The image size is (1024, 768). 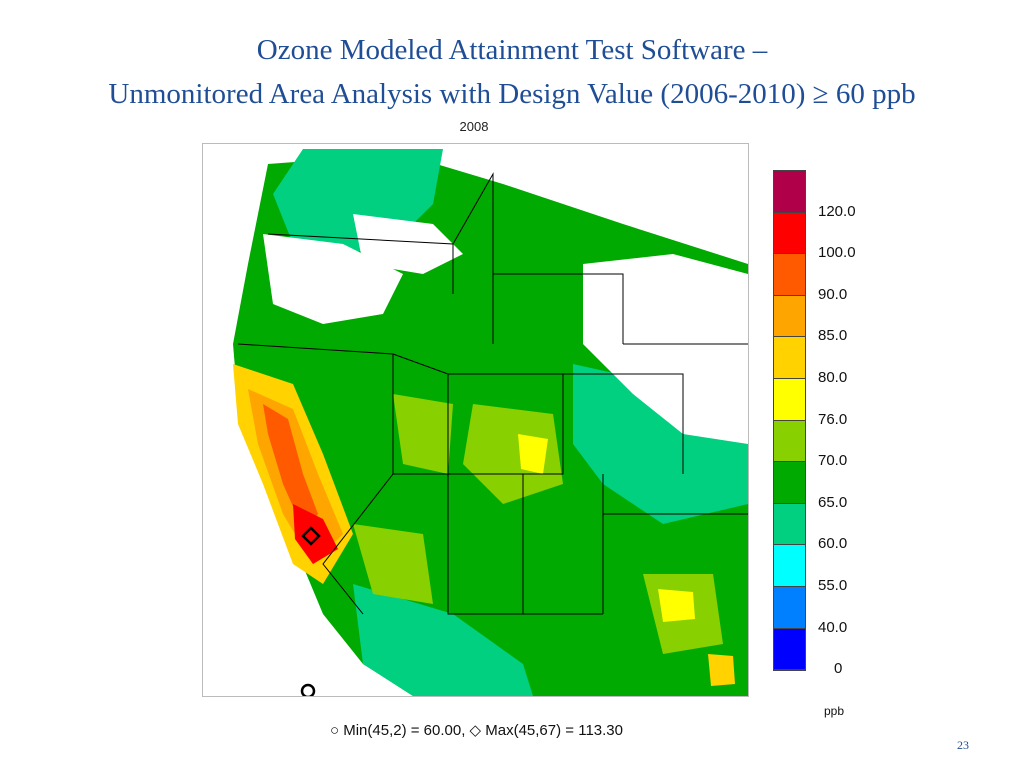 I want to click on min-marker-icon, so click(x=308, y=689).